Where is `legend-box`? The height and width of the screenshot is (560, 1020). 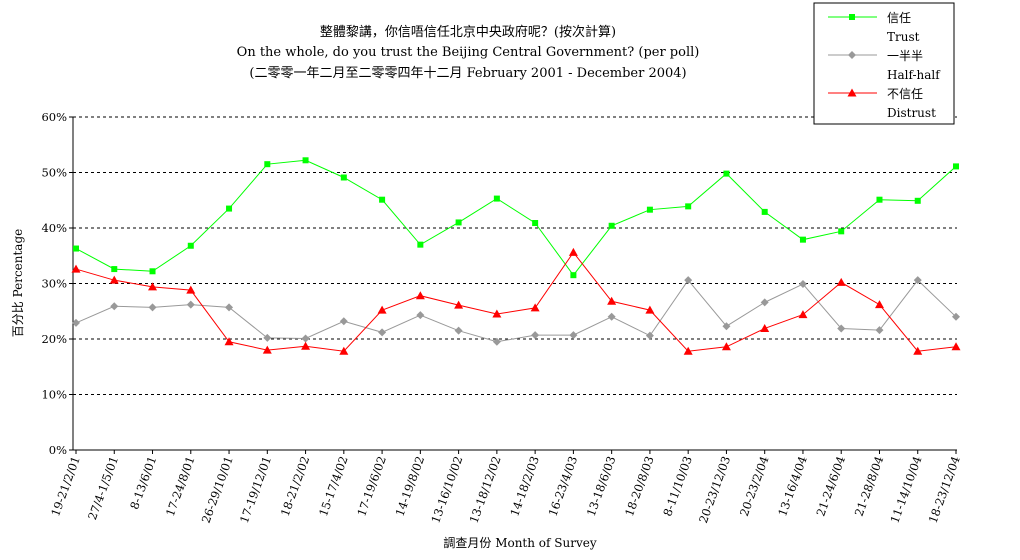
legend-box is located at coordinates (884, 63).